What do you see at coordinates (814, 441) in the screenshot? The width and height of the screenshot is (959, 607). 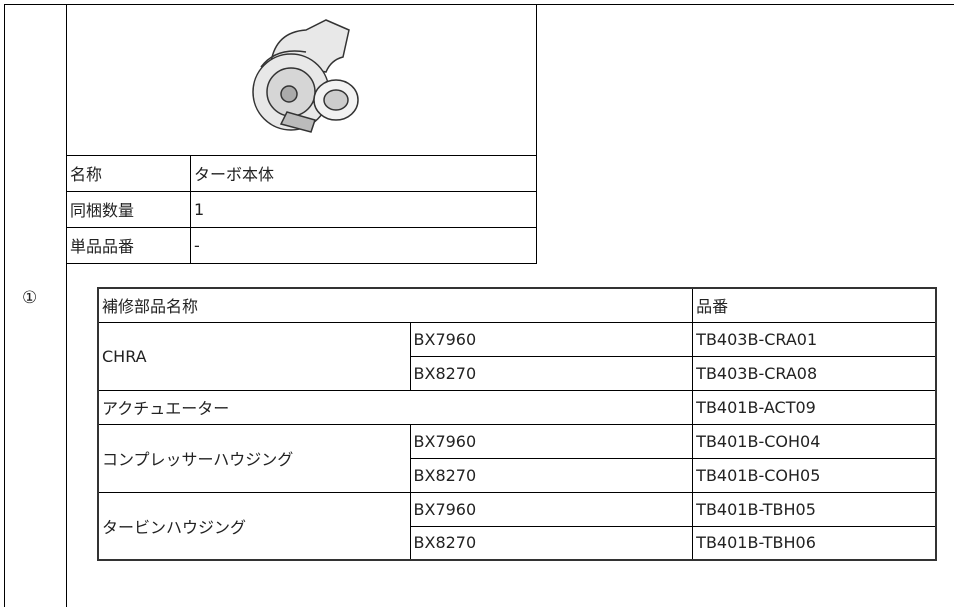 I see `part-number: TB401B-COH04` at bounding box center [814, 441].